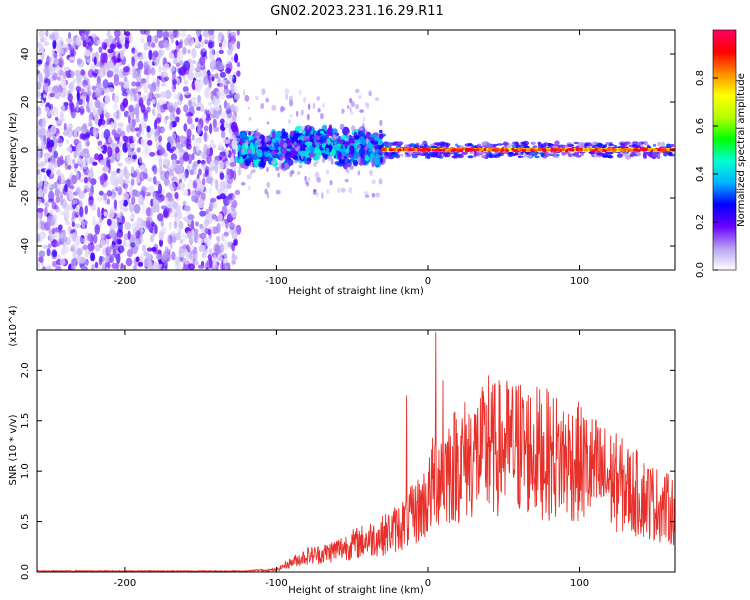  What do you see at coordinates (428, 281) in the screenshot?
I see `top-x-tick-label: 0` at bounding box center [428, 281].